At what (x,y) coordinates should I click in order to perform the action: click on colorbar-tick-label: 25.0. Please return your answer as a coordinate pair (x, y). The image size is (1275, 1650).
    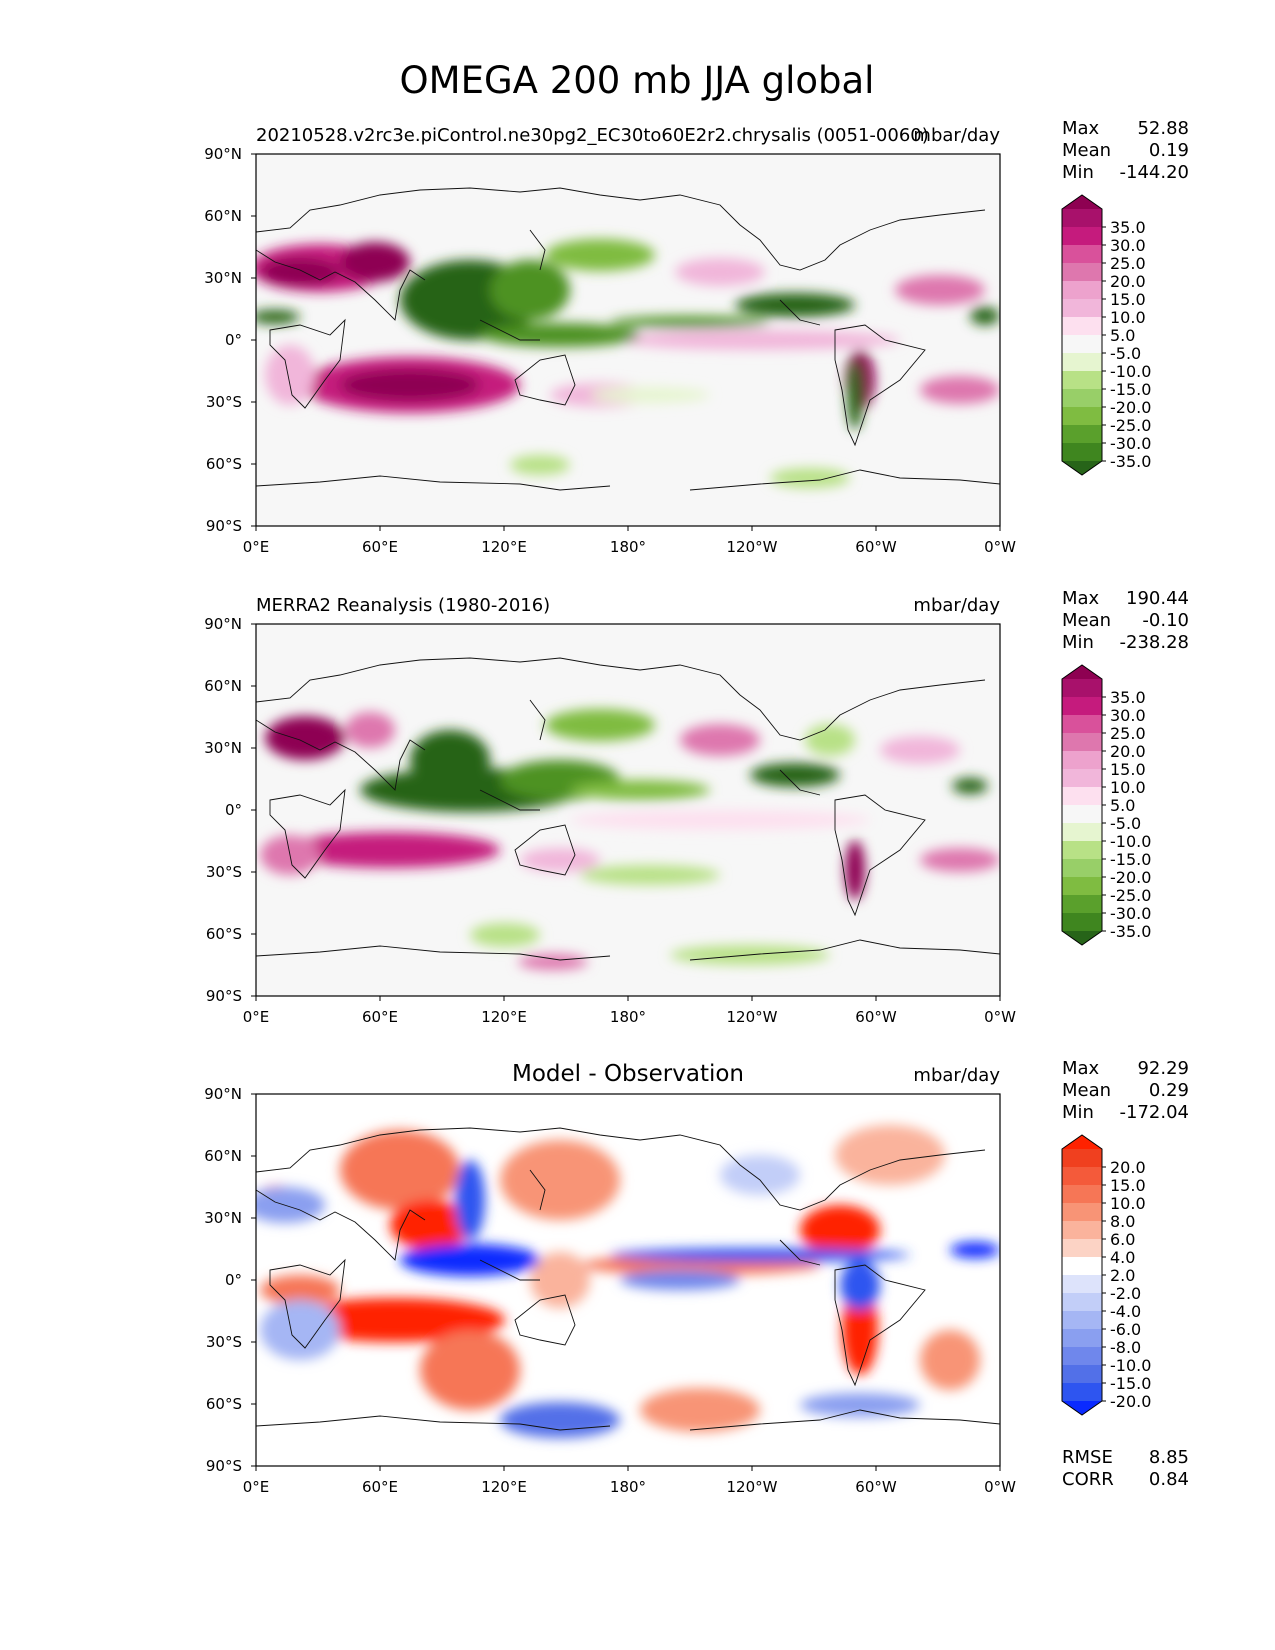
    Looking at the image, I should click on (1128, 733).